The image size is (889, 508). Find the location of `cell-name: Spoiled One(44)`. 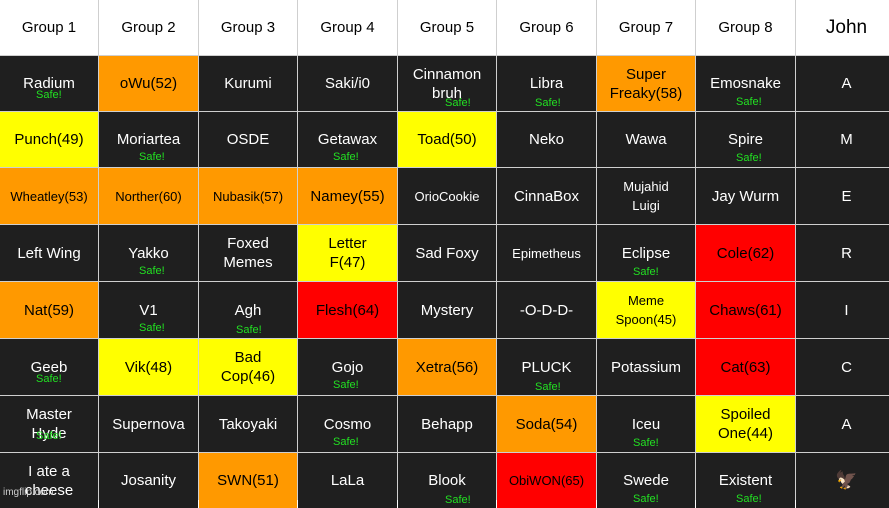

cell-name: Spoiled One(44) is located at coordinates (745, 424).